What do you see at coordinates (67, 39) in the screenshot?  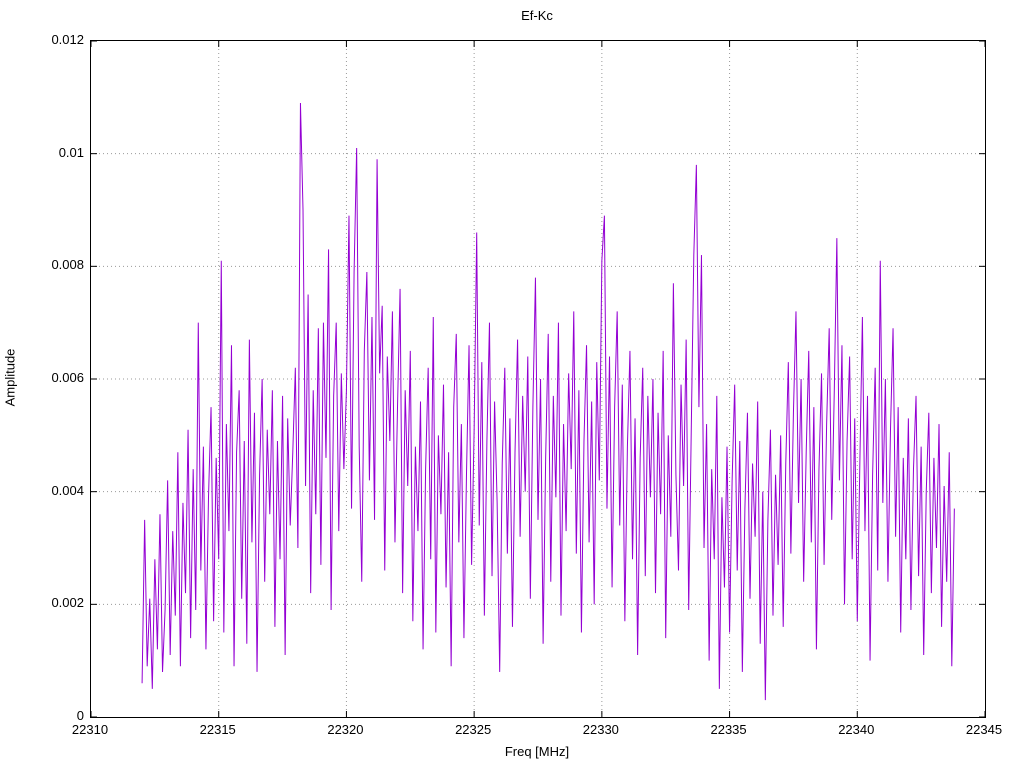 I see `y-tick-label: 0.012` at bounding box center [67, 39].